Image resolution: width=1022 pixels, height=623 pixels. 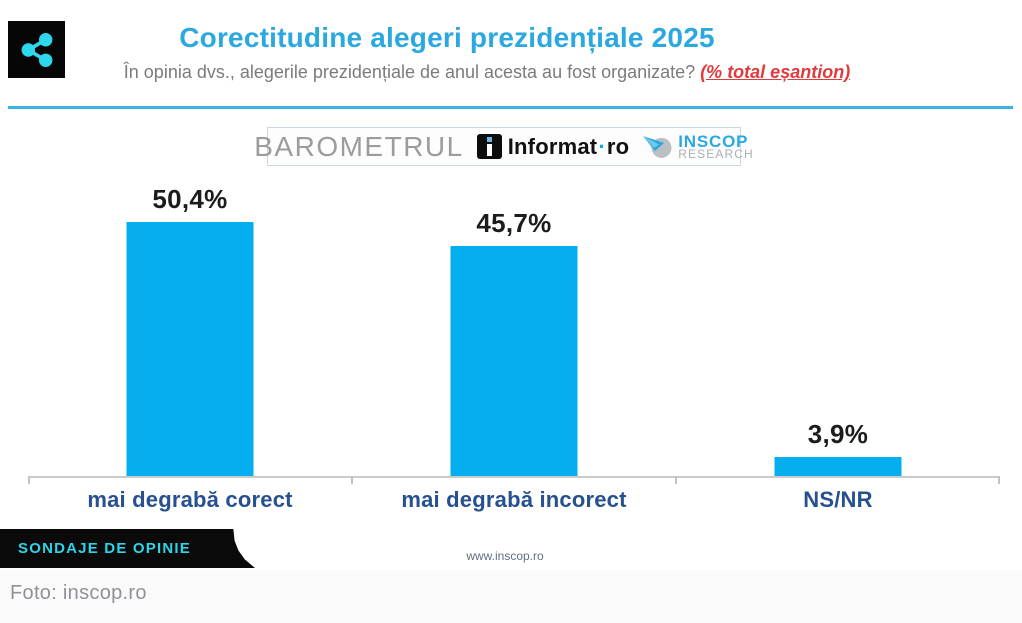 I want to click on barometrul-wordmark: BAROMETRUL, so click(x=359, y=146).